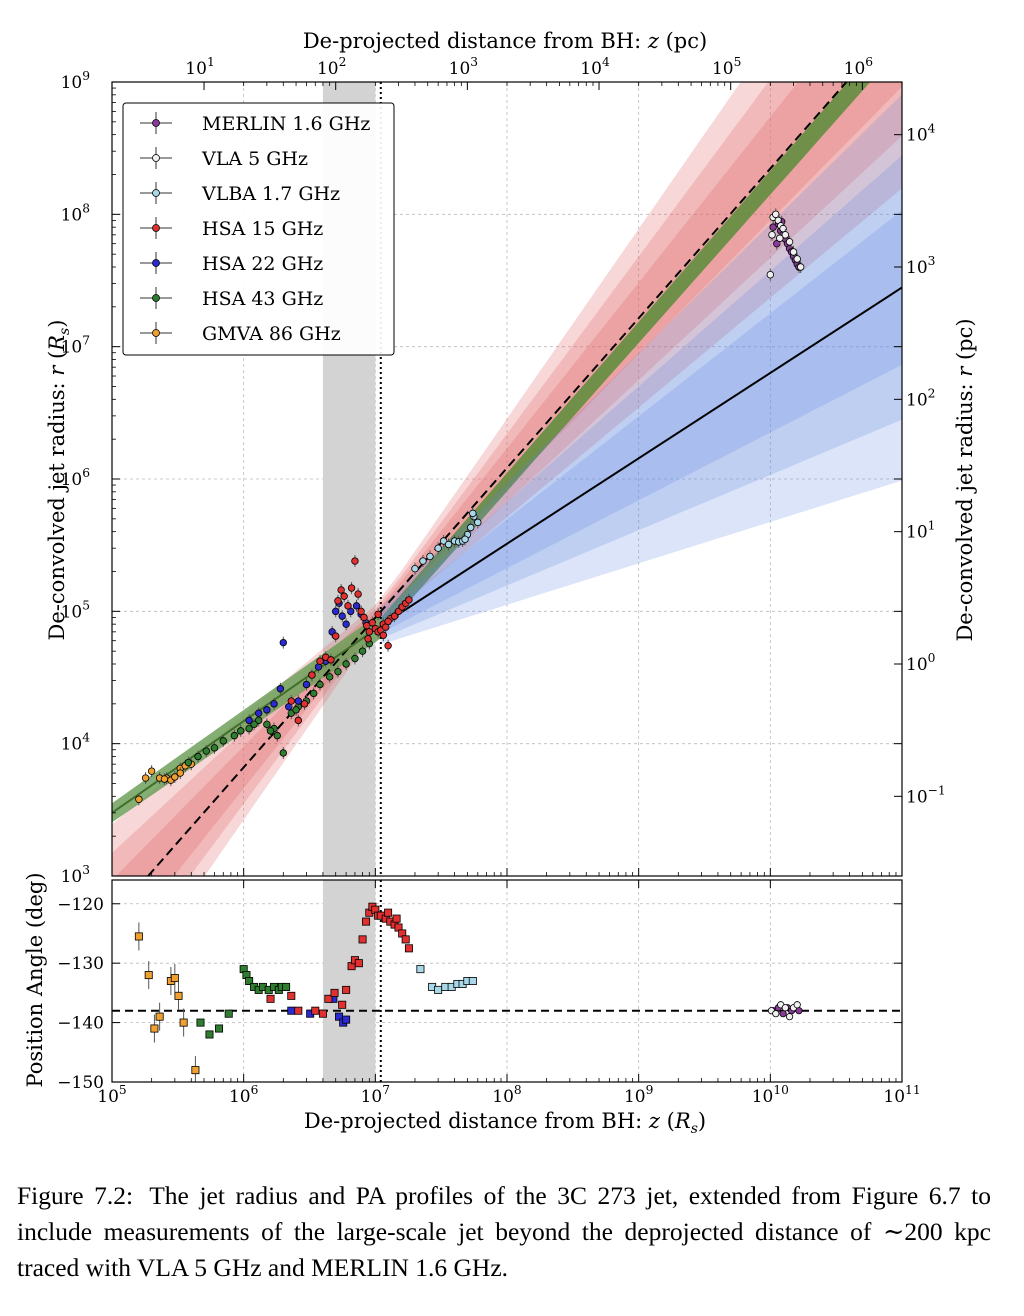  I want to click on right-tick-label: 10², so click(920, 398).